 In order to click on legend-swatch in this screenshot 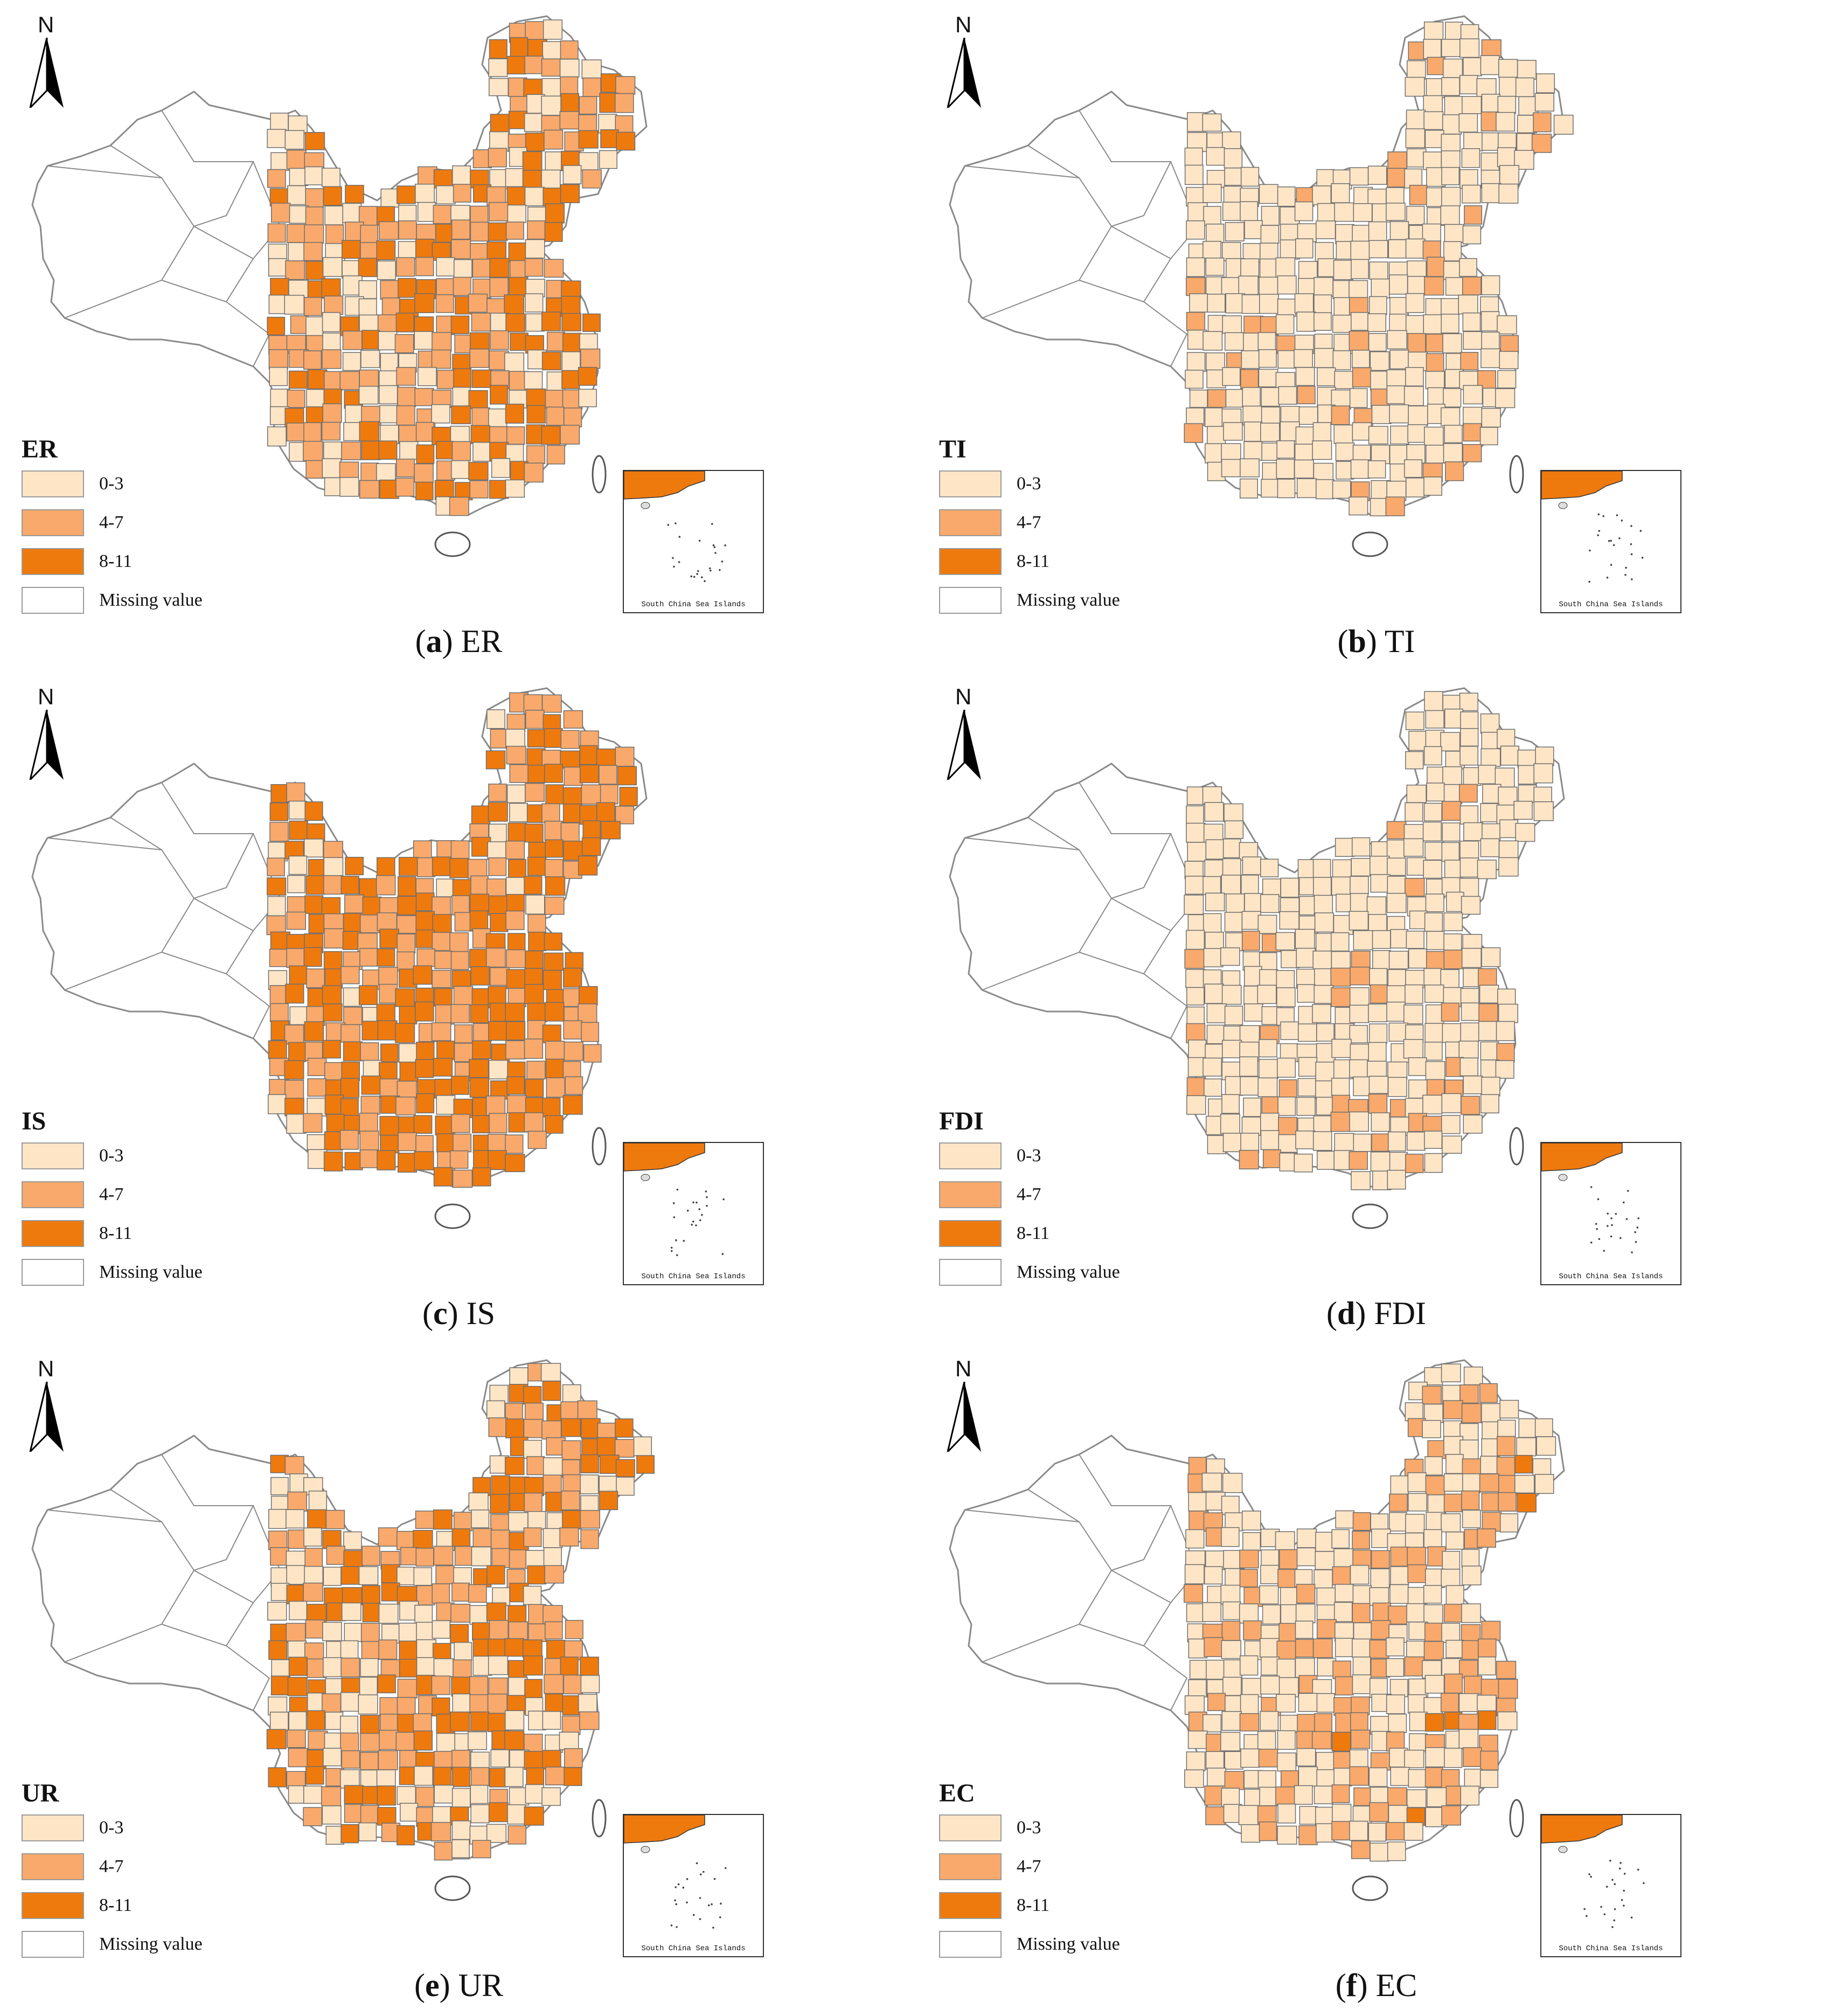, I will do `click(970, 1905)`.